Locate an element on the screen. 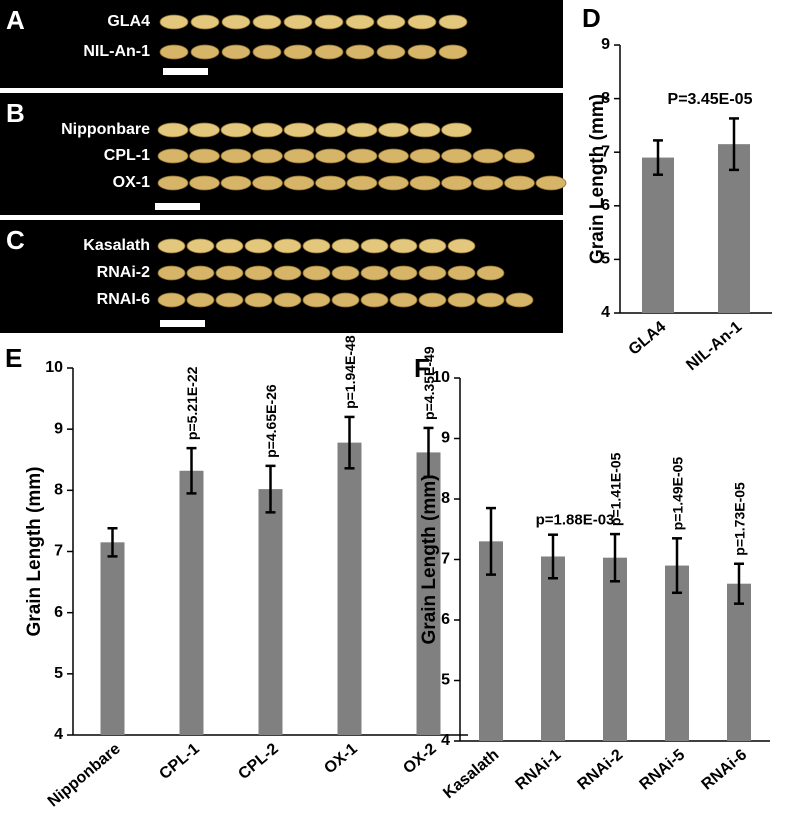  panel-letter: B is located at coordinates (15, 113).